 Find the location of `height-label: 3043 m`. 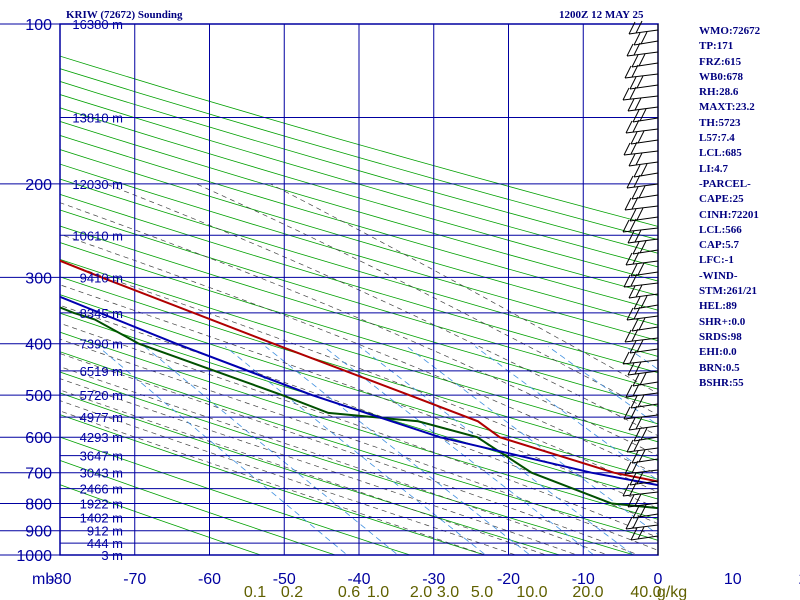

height-label: 3043 m is located at coordinates (101, 473).